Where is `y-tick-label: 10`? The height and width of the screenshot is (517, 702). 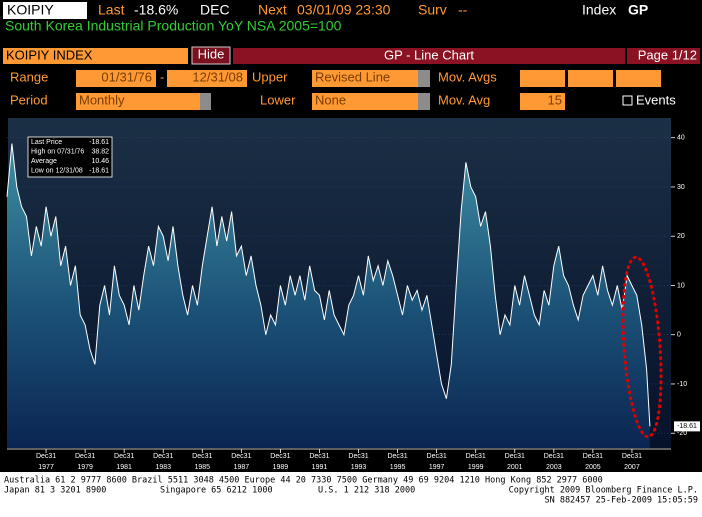 y-tick-label: 10 is located at coordinates (681, 285).